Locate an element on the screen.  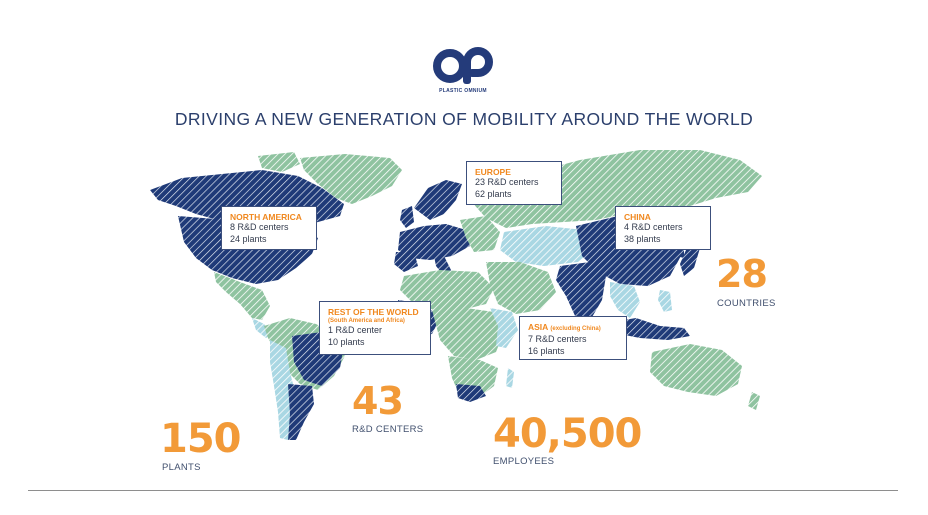
region-rd: 1 R&D center is located at coordinates (355, 330).